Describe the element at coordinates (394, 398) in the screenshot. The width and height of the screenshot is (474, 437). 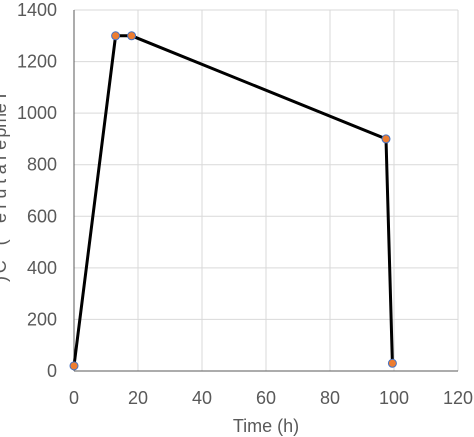
I see `x-tick-label: 100` at that location.